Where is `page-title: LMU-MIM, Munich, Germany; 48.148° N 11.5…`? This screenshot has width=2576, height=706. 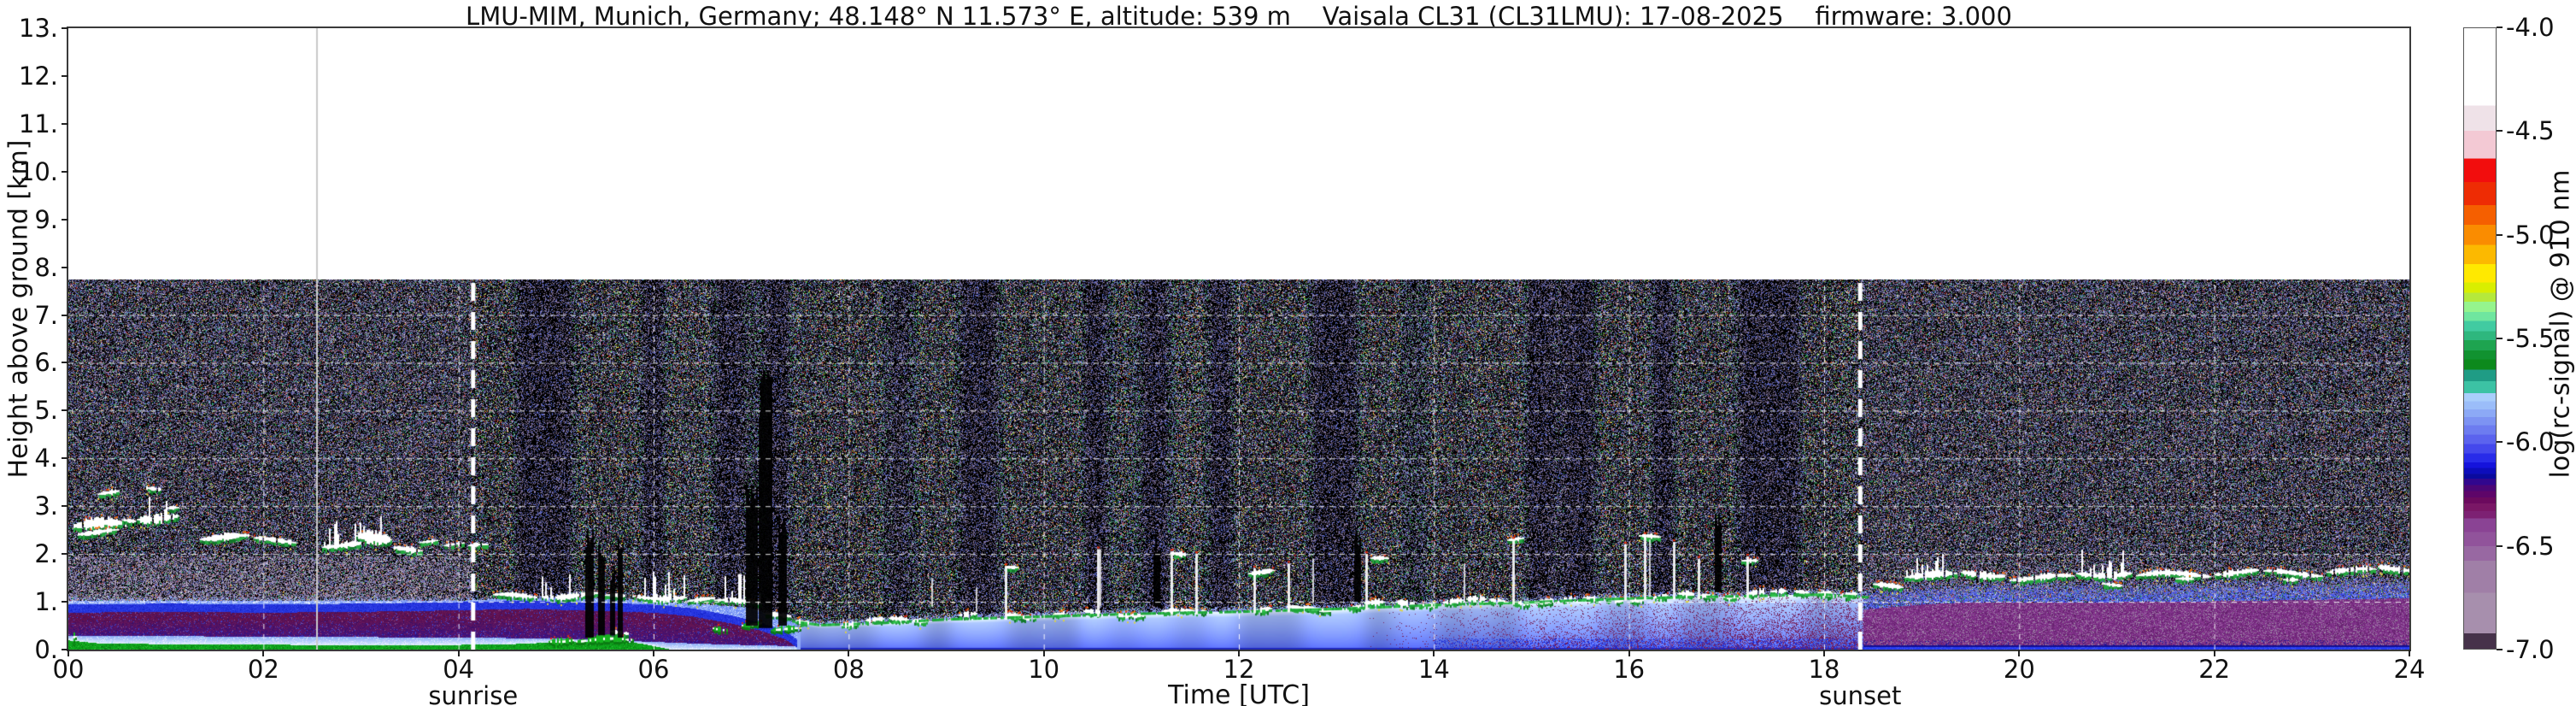 page-title: LMU-MIM, Munich, Germany; 48.148° N 11.5… is located at coordinates (1239, 16).